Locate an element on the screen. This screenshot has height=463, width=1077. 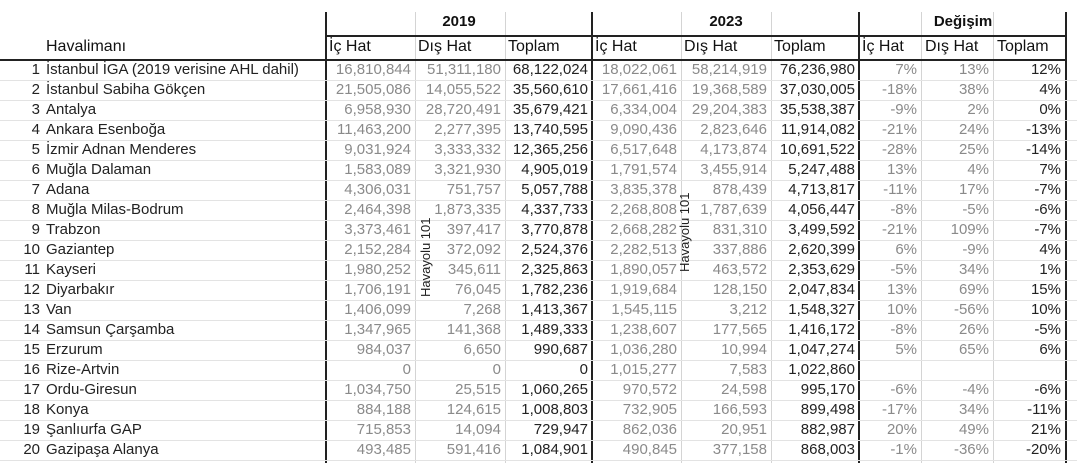
rank-cell: 16 is located at coordinates (31, 369).